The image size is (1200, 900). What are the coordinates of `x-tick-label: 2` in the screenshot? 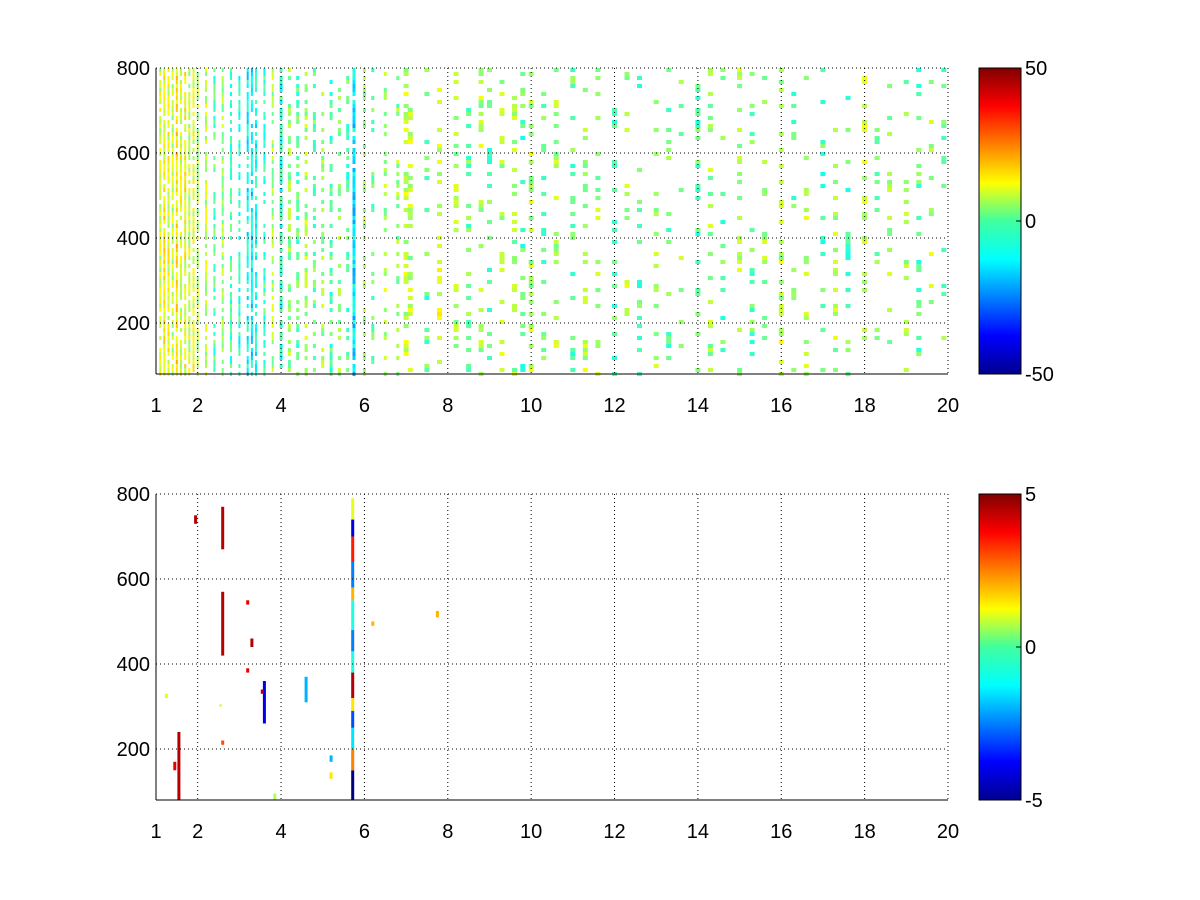 It's located at (197, 406).